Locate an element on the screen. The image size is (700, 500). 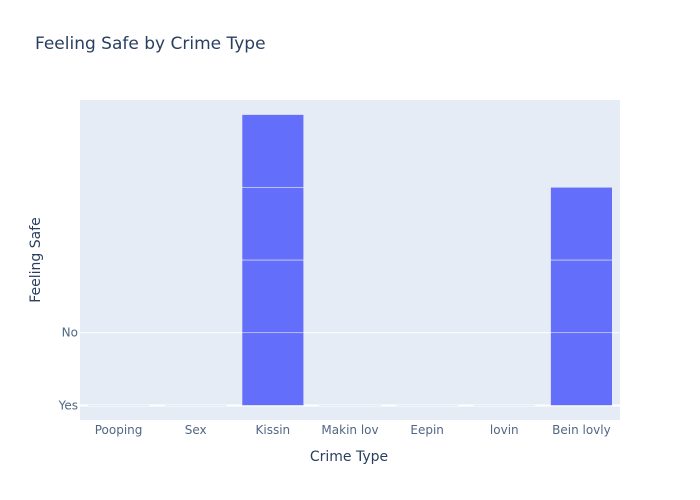
bar-makin-lov is located at coordinates (350, 405).